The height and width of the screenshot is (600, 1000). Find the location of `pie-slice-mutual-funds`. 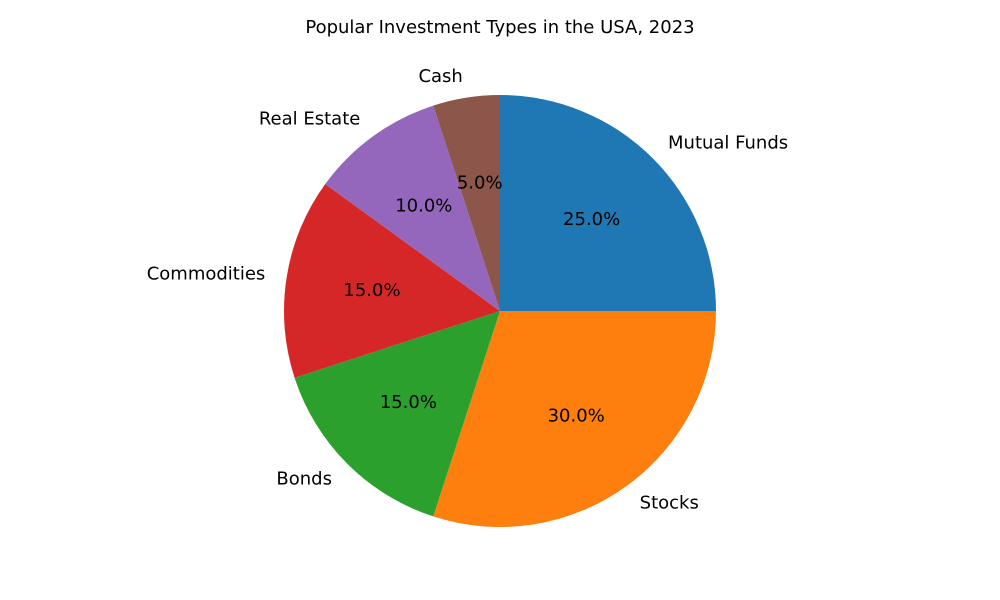

pie-slice-mutual-funds is located at coordinates (608, 203).